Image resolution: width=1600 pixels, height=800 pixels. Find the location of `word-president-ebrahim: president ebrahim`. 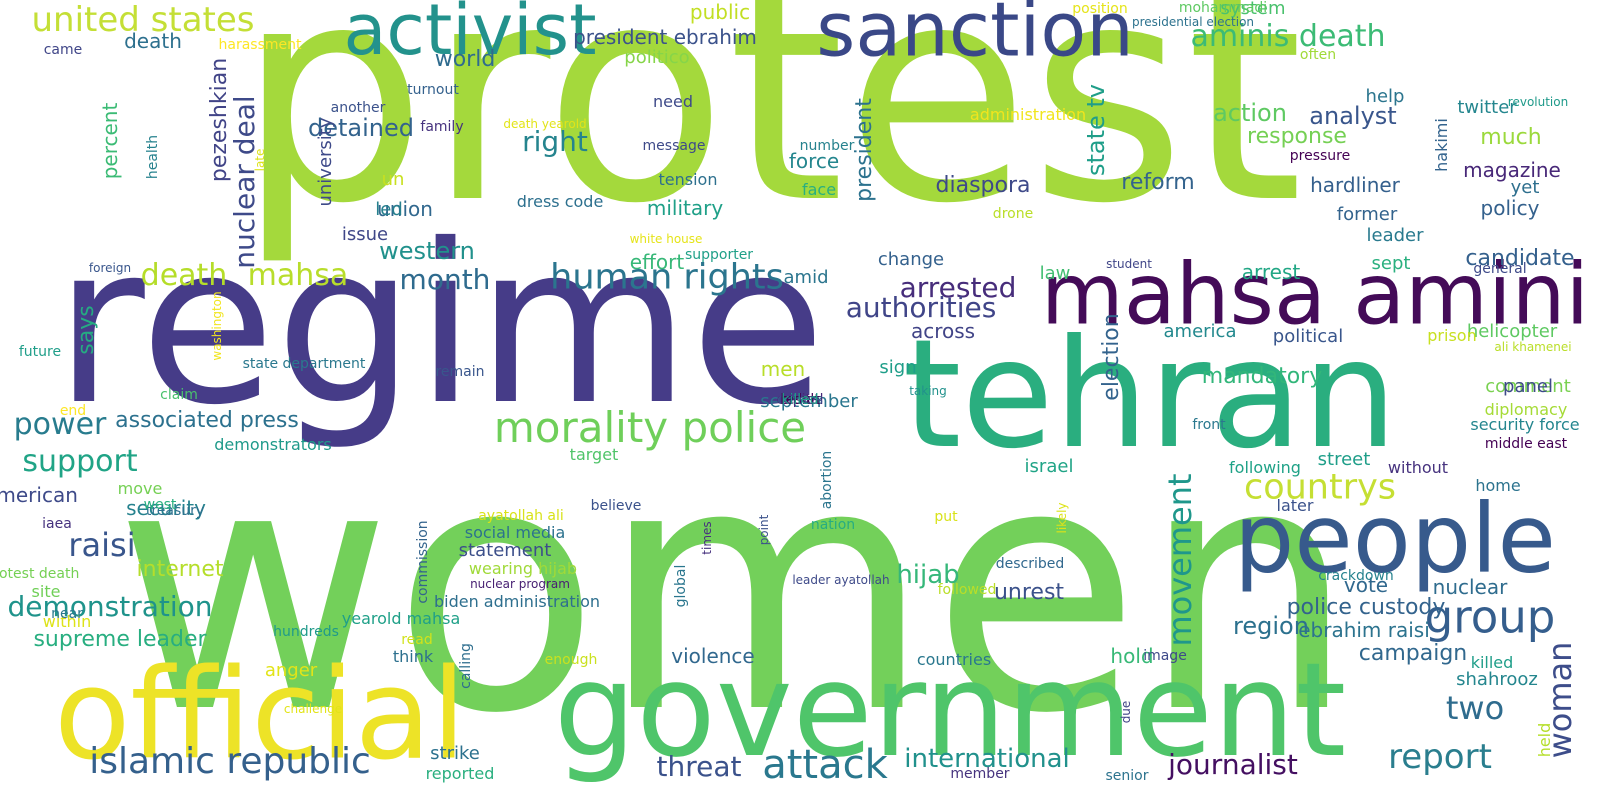

word-president-ebrahim: president ebrahim is located at coordinates (665, 37).